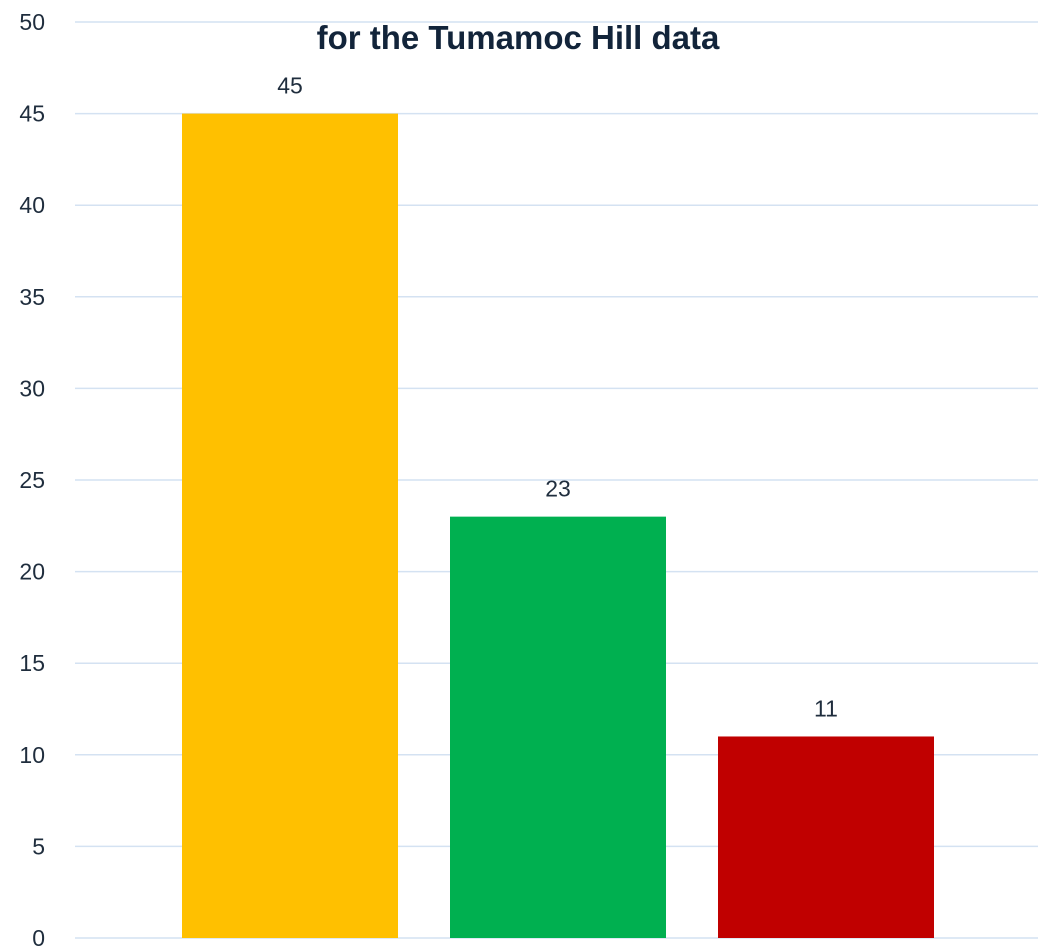 The image size is (1038, 951). I want to click on data-label-2: 23, so click(558, 489).